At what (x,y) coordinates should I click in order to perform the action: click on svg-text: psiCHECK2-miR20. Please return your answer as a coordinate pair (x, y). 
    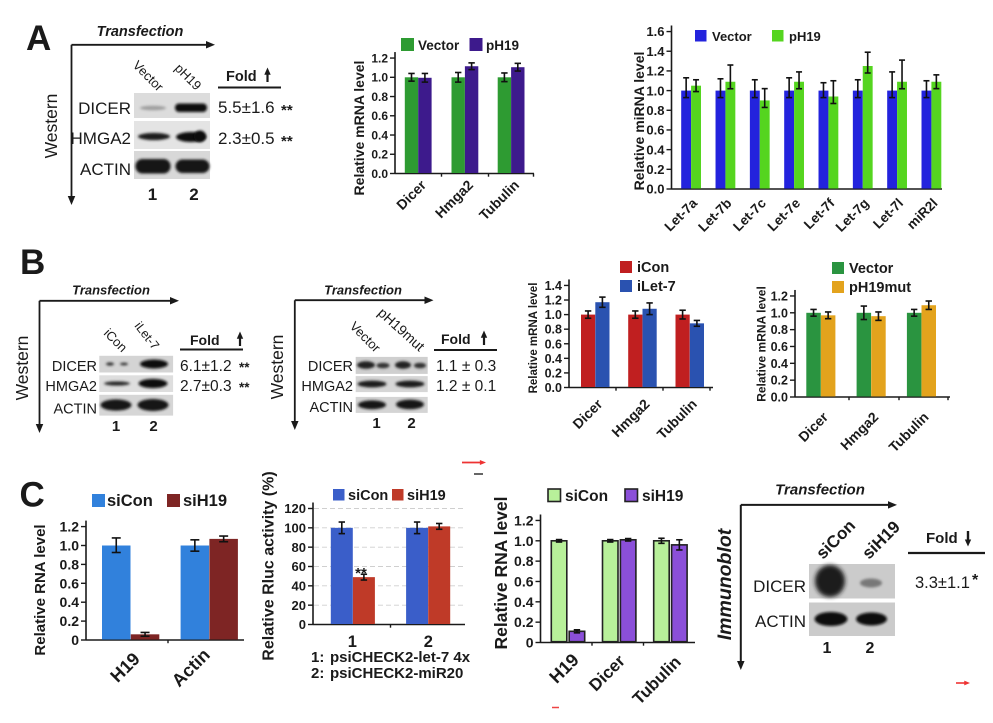
    Looking at the image, I should click on (396, 673).